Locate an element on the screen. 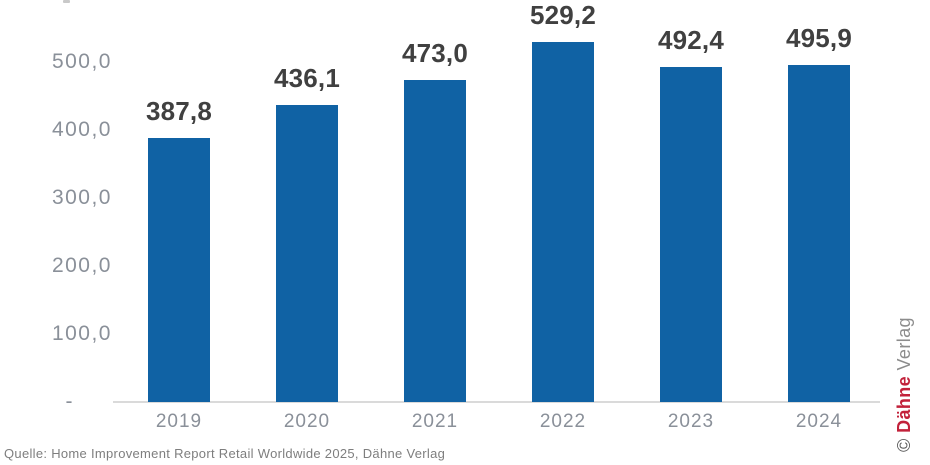 Image resolution: width=930 pixels, height=465 pixels. value-label-2019: 387,8 is located at coordinates (179, 111).